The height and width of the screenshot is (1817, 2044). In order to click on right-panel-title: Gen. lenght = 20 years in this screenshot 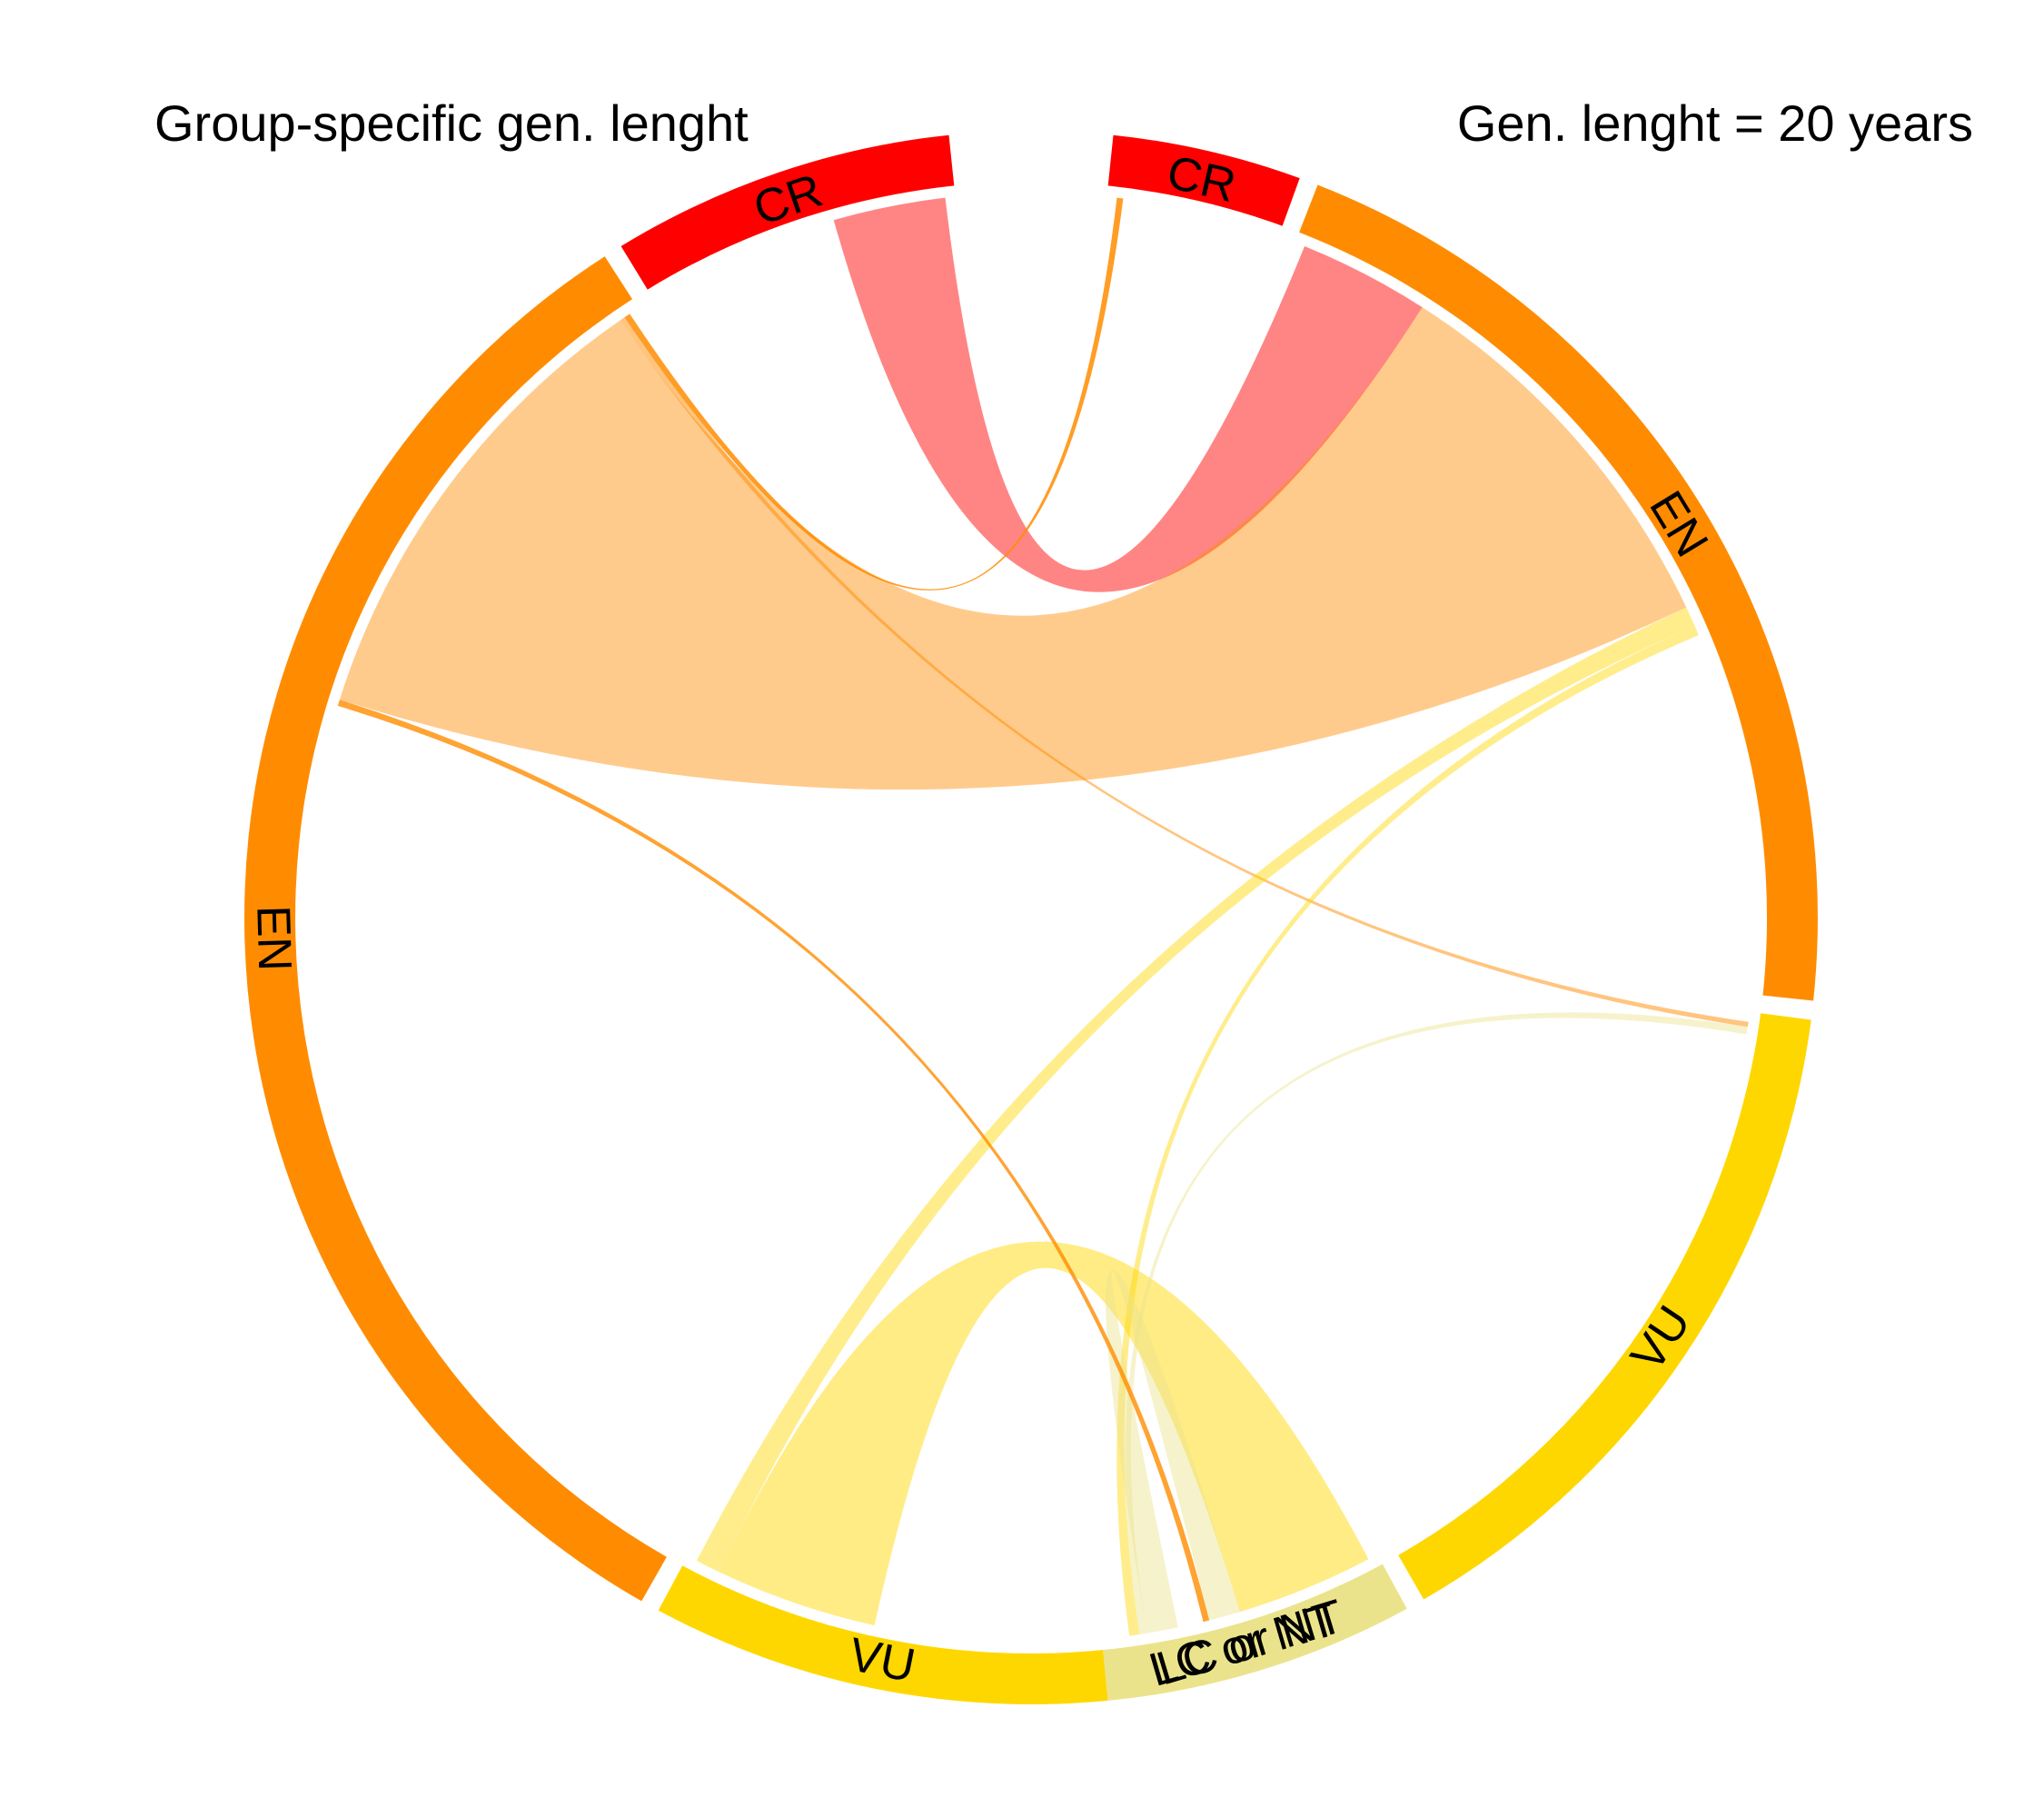, I will do `click(1715, 123)`.